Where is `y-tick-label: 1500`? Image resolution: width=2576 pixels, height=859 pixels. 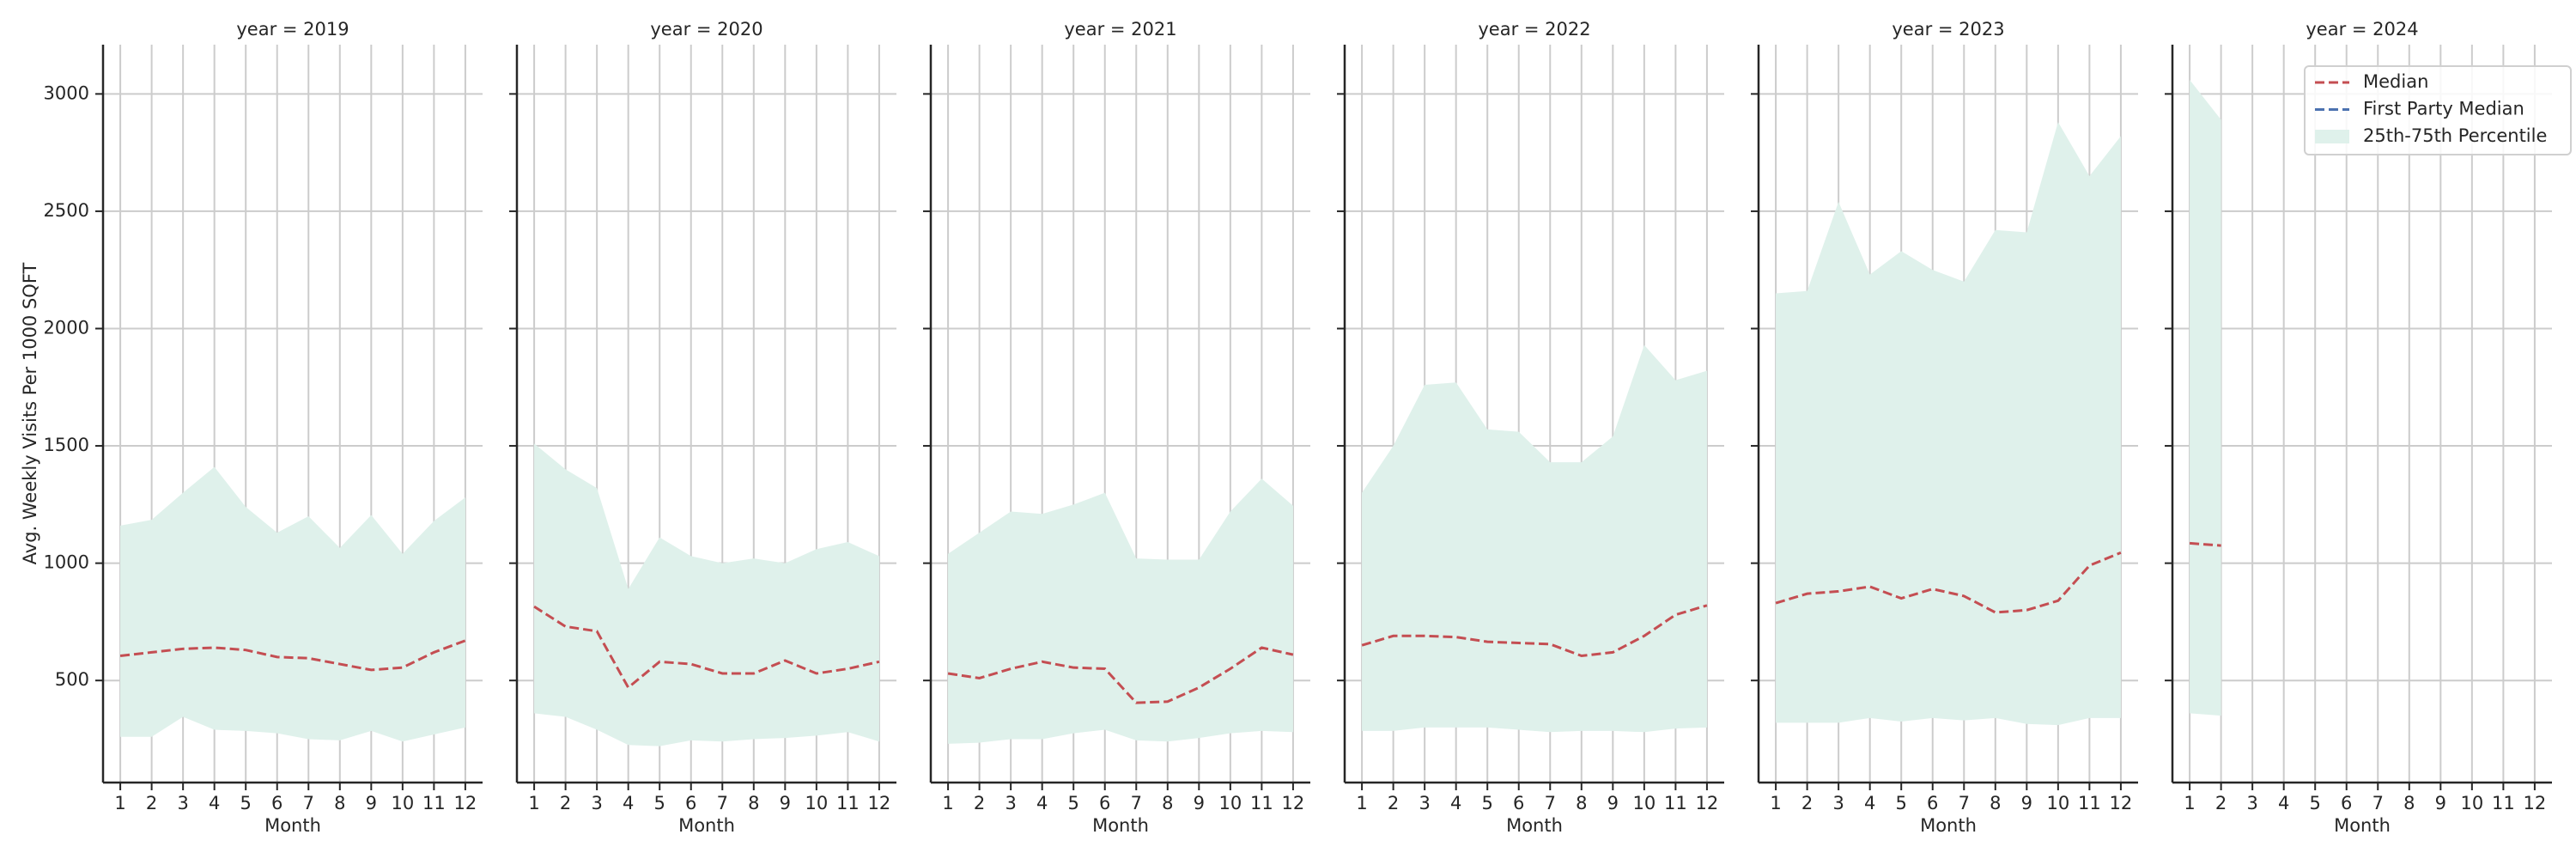
y-tick-label: 1500 is located at coordinates (66, 445).